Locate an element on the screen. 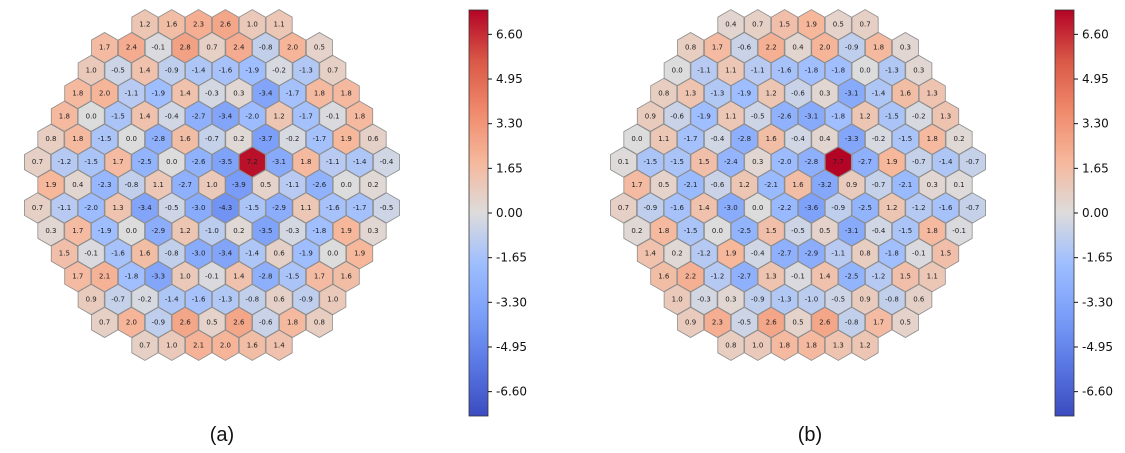 This screenshot has width=1125, height=453. panel-a-cell: -0.3 is located at coordinates (212, 93).